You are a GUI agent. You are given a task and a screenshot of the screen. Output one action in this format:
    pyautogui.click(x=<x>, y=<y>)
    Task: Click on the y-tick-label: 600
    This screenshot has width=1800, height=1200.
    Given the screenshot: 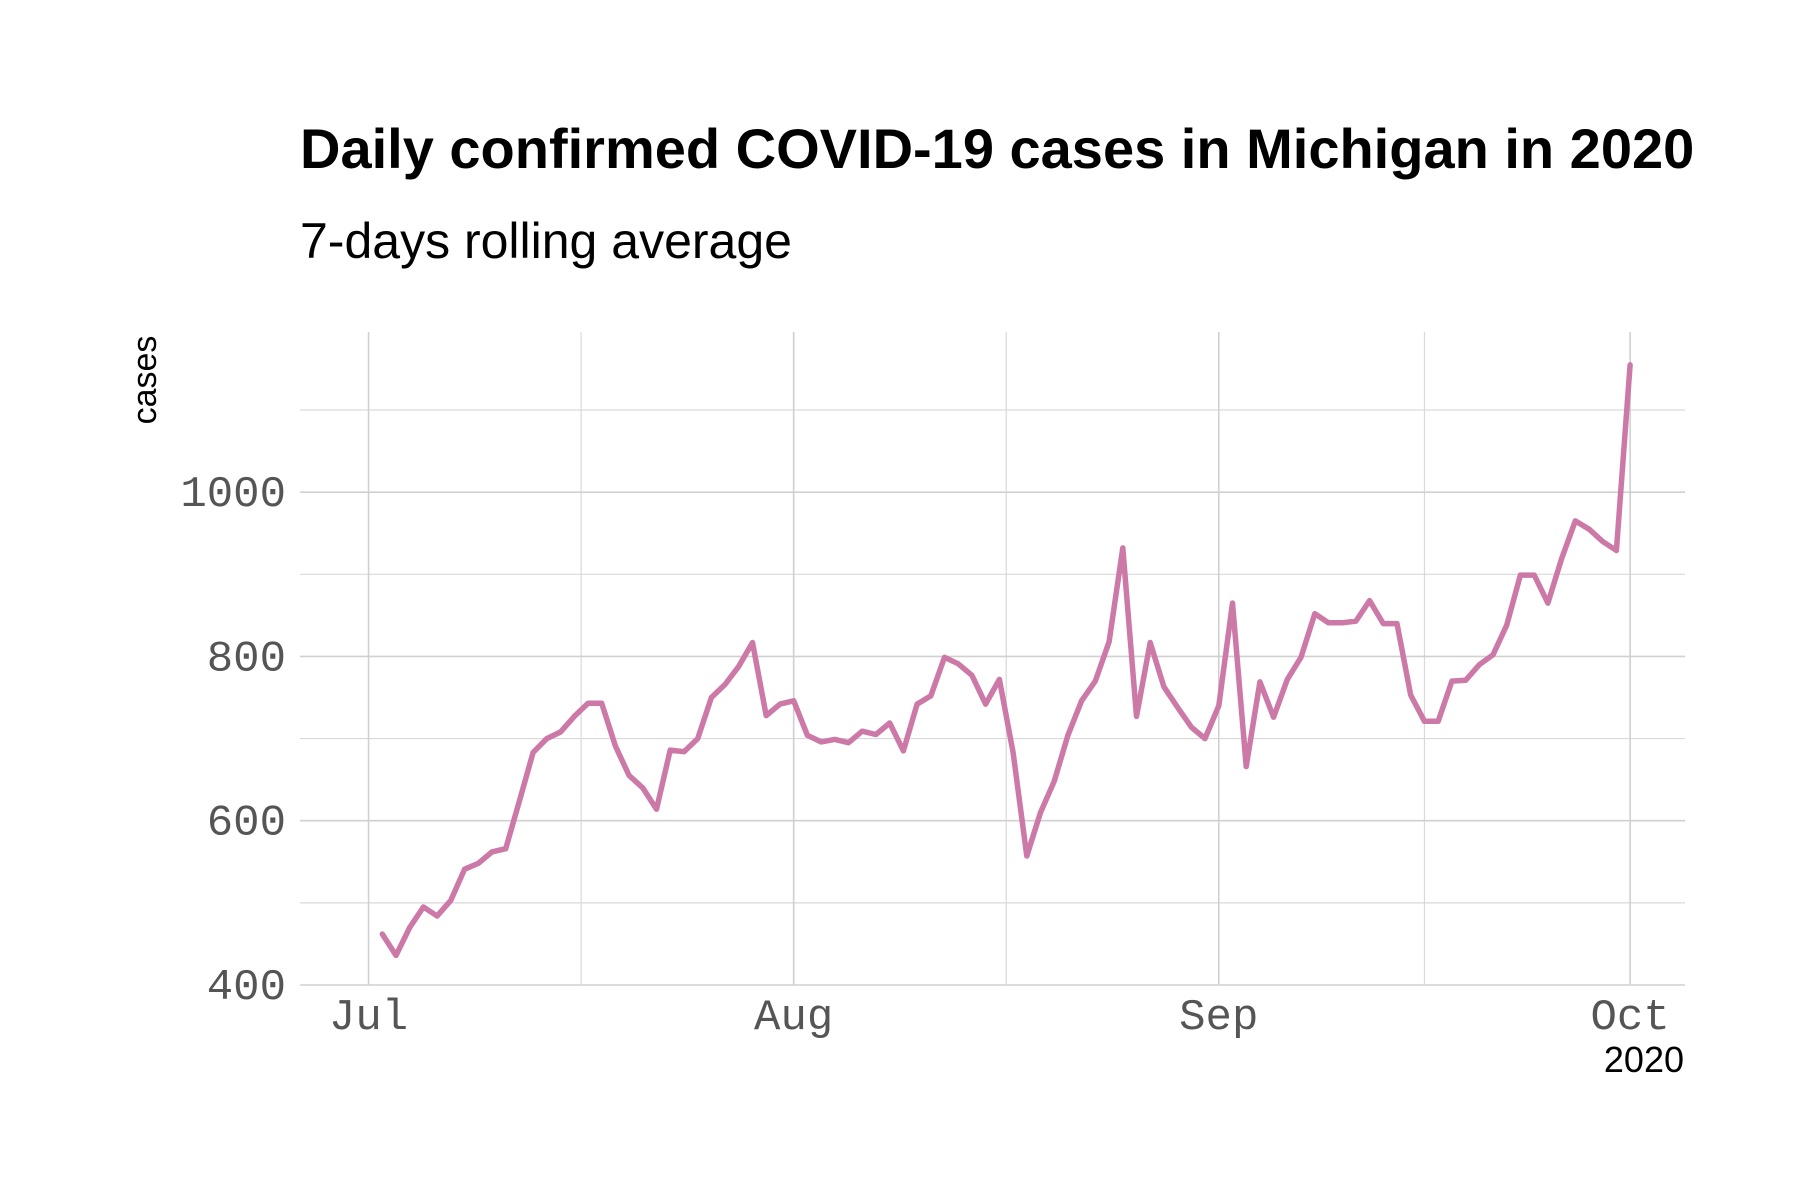 What is the action you would take?
    pyautogui.click(x=246, y=824)
    